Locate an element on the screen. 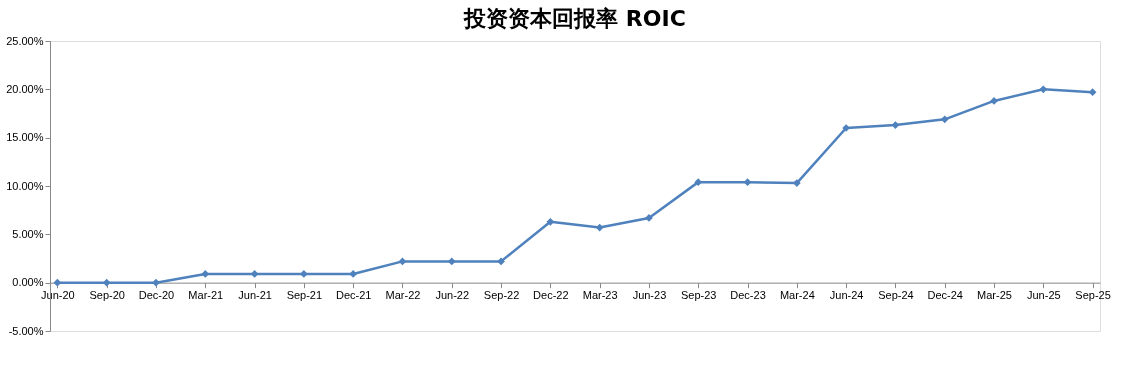 The height and width of the screenshot is (385, 1135). y-tick-label: -5.00% is located at coordinates (26, 330).